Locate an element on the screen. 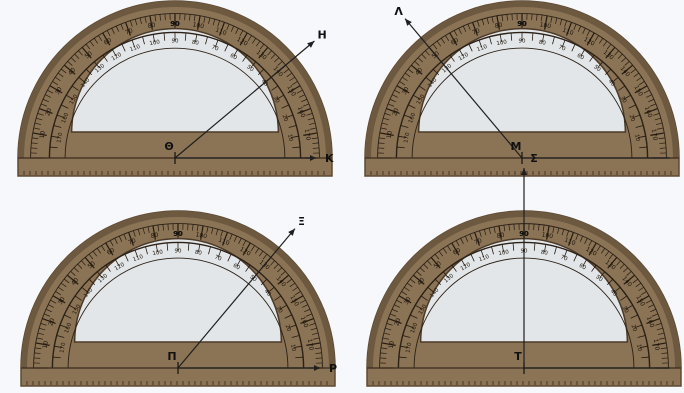  ray-label: Κ is located at coordinates (329, 158).